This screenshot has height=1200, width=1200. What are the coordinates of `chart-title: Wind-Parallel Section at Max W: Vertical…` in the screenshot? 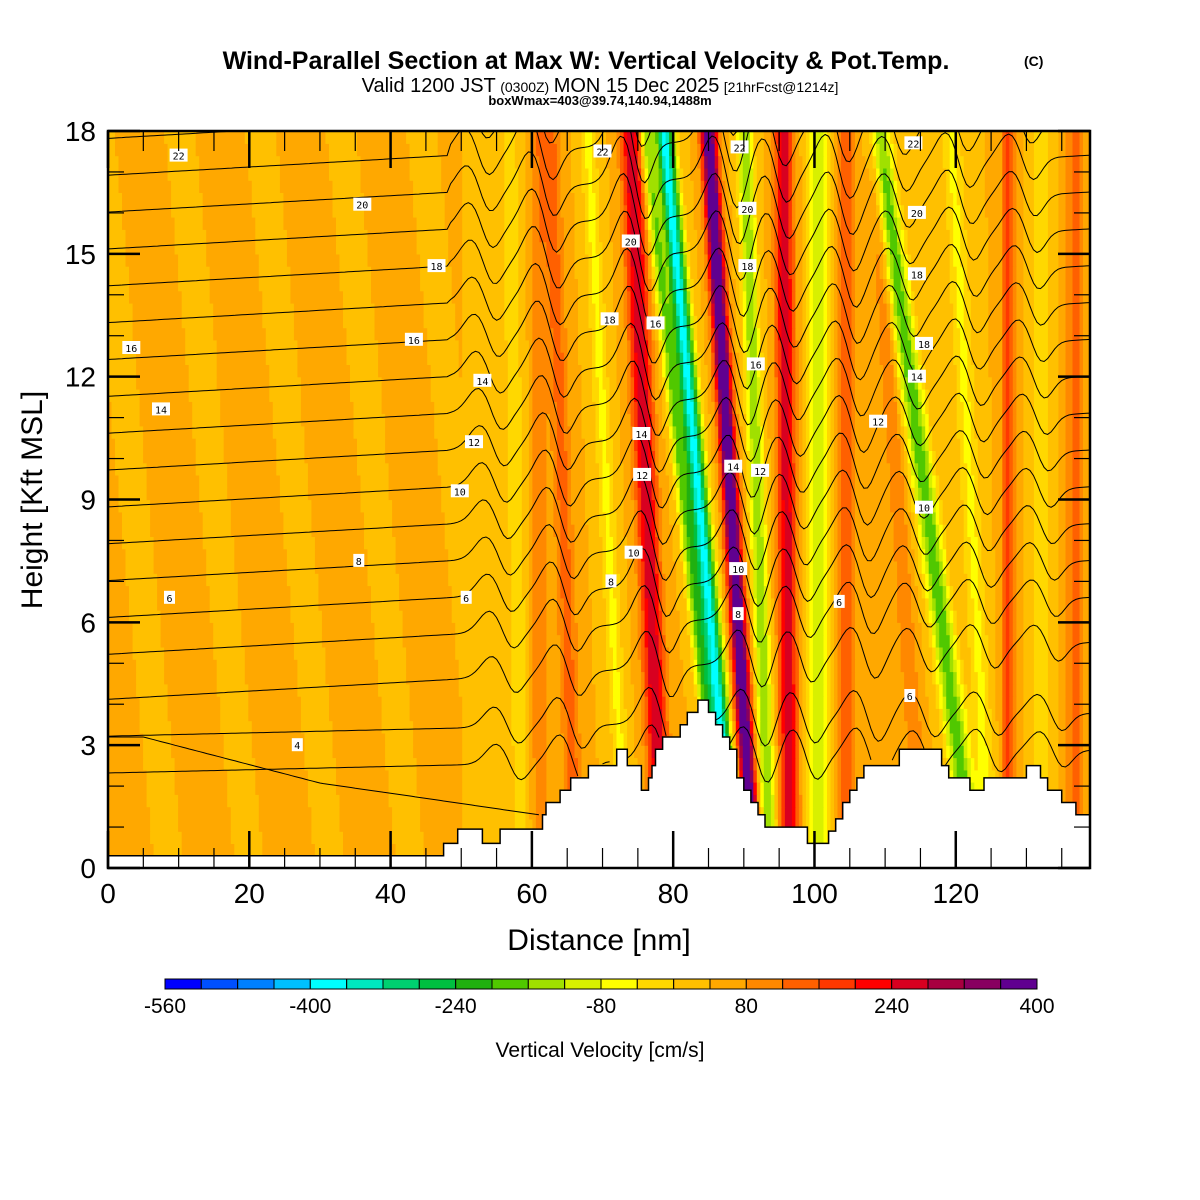 It's located at (586, 61).